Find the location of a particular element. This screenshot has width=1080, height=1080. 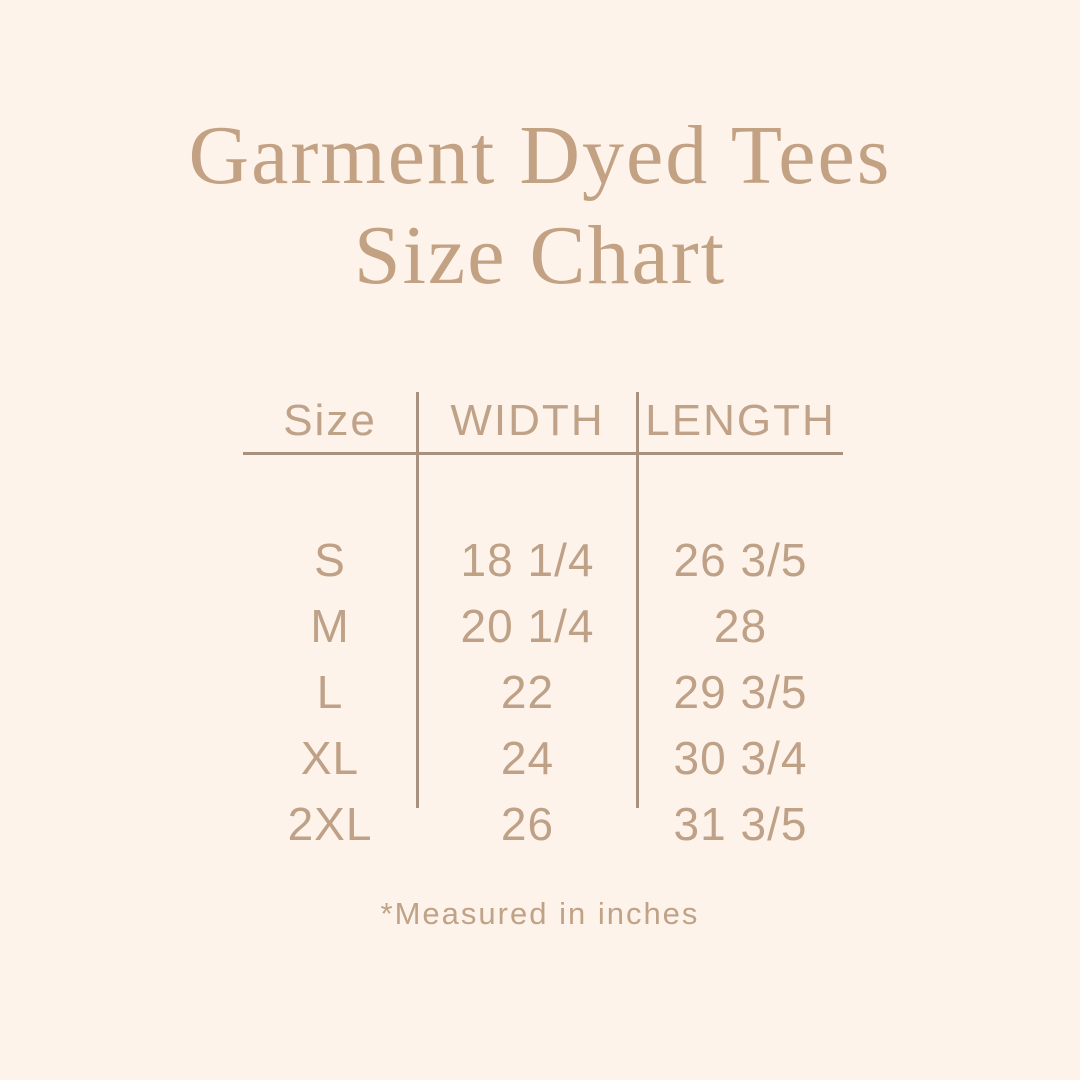

column-header-width: WIDTH is located at coordinates (527, 420).